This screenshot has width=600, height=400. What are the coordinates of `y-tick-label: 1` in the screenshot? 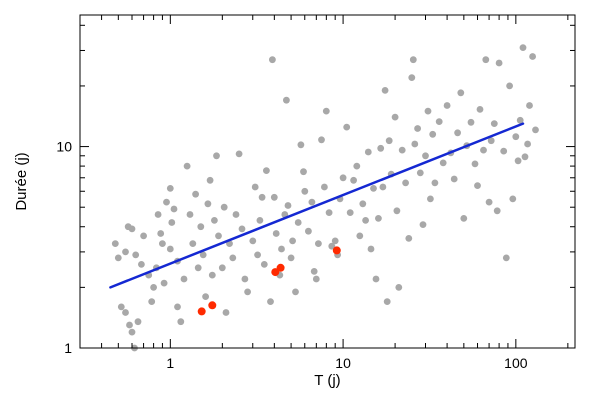 It's located at (68, 348).